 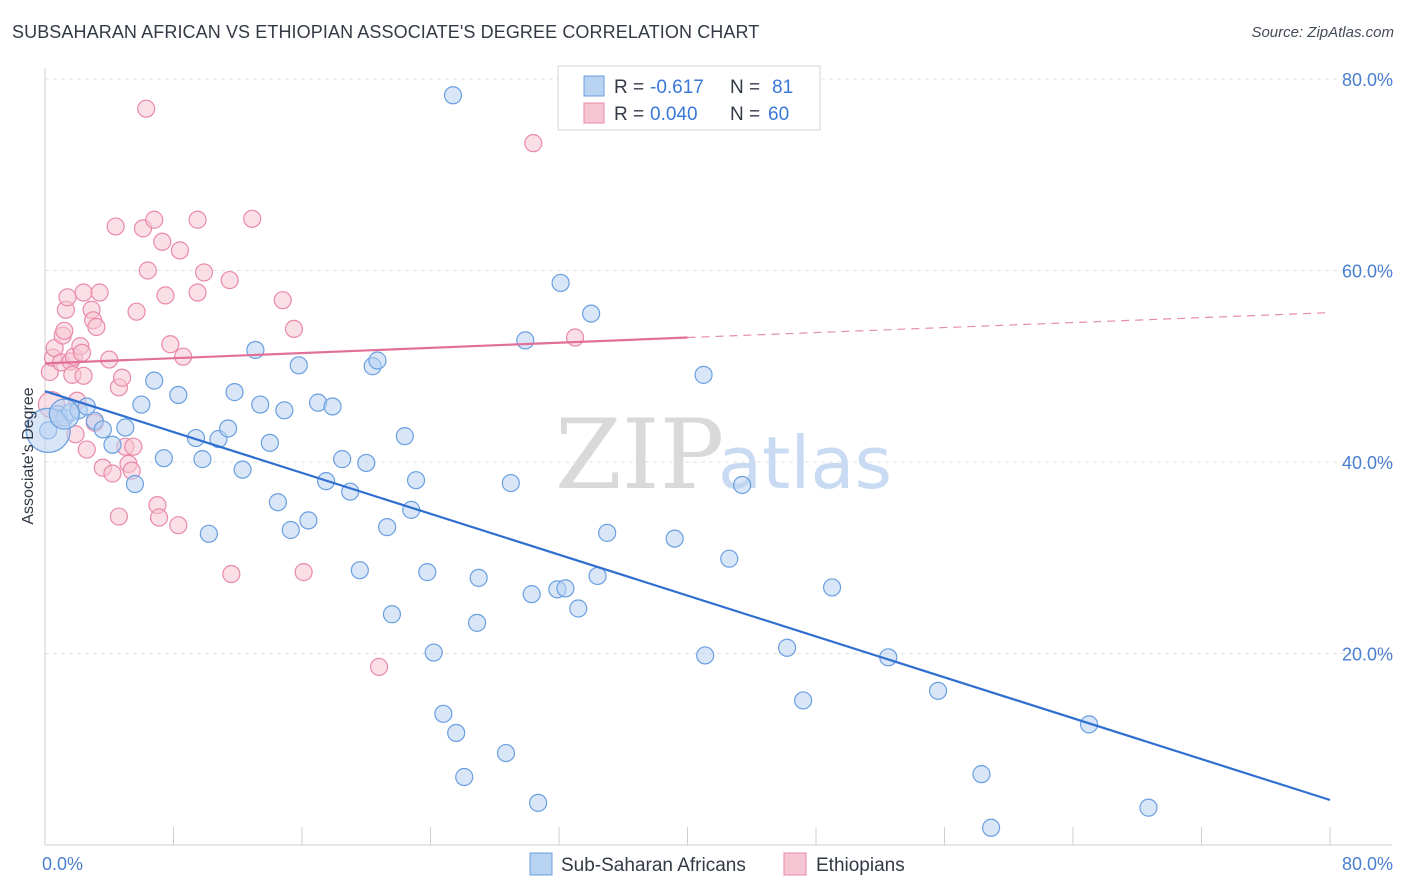 I want to click on correlation-legend: R = -0.617 N = 81 R = 0.040 N = 60, so click(x=689, y=98).